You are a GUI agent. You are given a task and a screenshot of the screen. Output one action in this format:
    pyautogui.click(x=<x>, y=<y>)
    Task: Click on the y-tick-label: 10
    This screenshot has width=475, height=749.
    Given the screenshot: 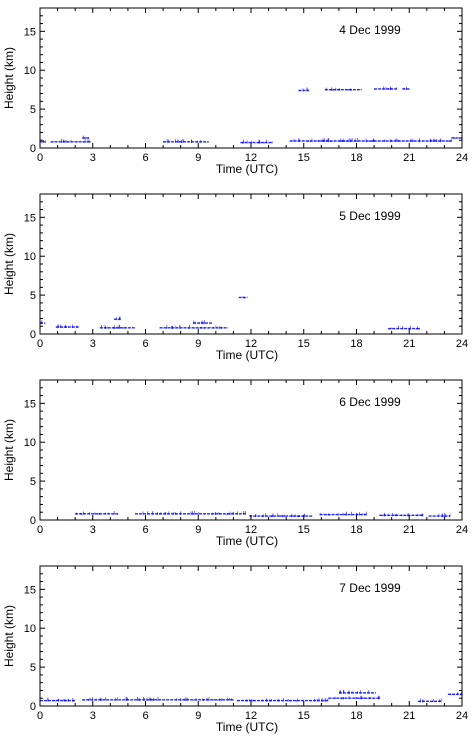 What is the action you would take?
    pyautogui.click(x=30, y=443)
    